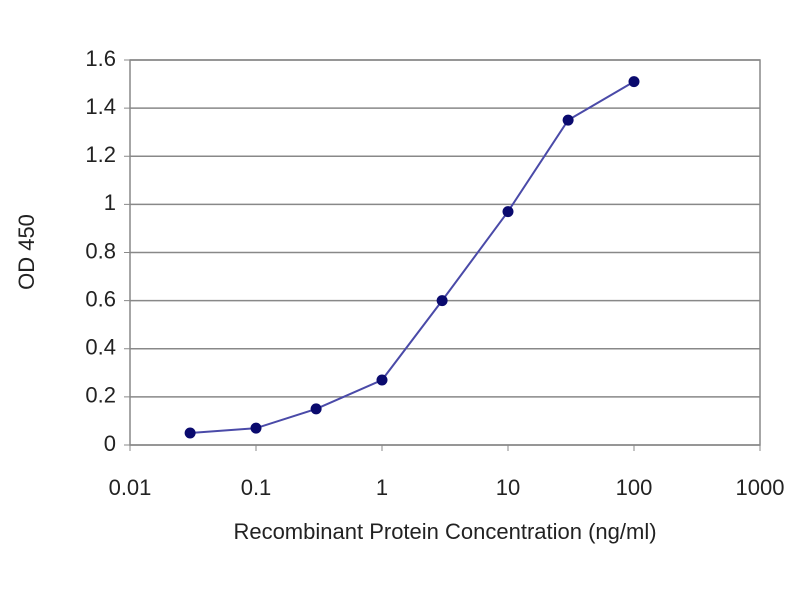  Describe the element at coordinates (100, 106) in the screenshot. I see `y-tick-label: 1.4` at that location.